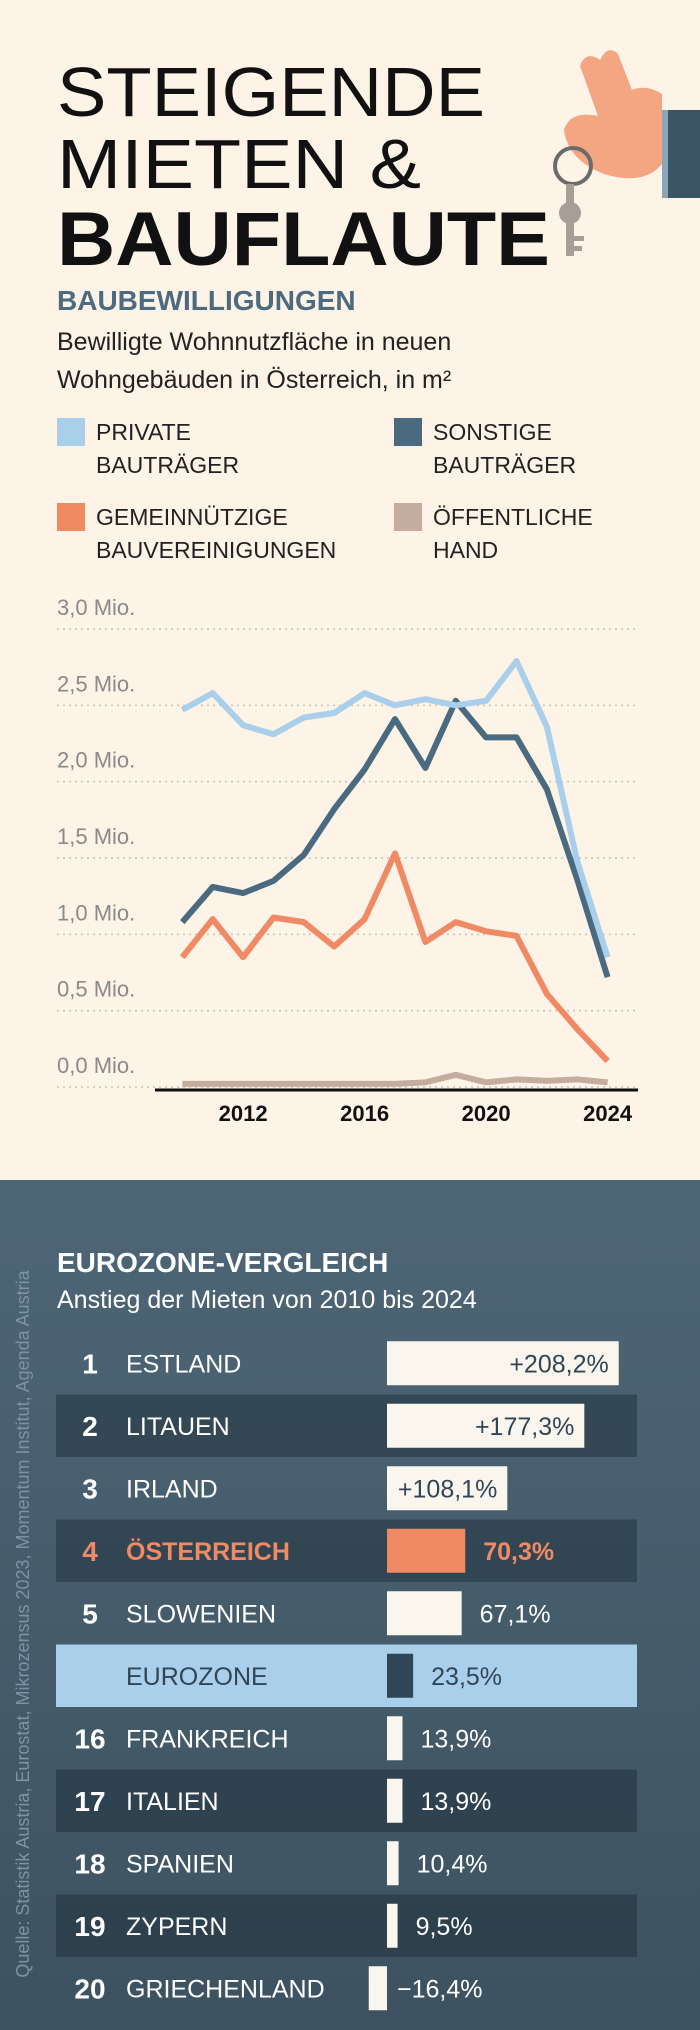  I want to click on chart-subtitle: Anstieg der Mieten von 2010 bis 2024, so click(267, 1300).